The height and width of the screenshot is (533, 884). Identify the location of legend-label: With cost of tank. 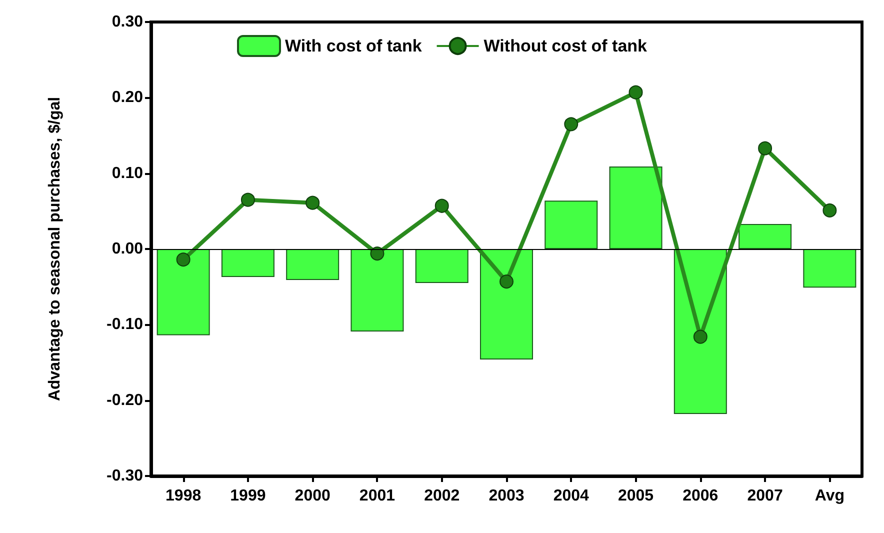
(353, 46).